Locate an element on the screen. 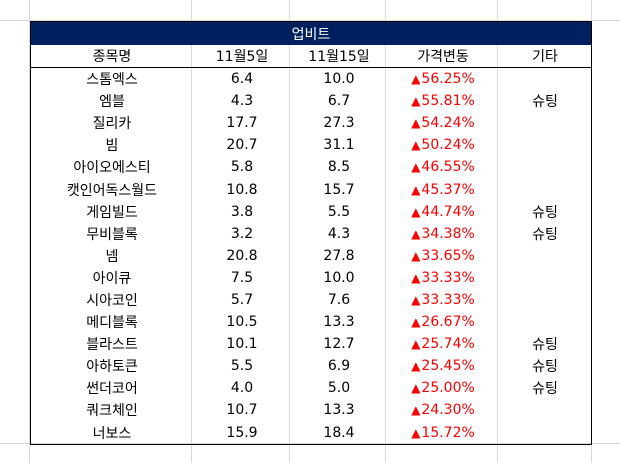 This screenshot has width=620, height=463. cell-nov5: 10.7 is located at coordinates (242, 410).